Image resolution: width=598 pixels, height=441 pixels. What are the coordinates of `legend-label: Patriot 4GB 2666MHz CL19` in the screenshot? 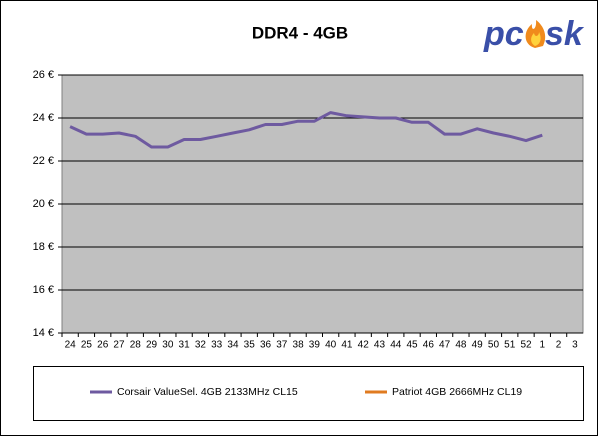 It's located at (457, 392).